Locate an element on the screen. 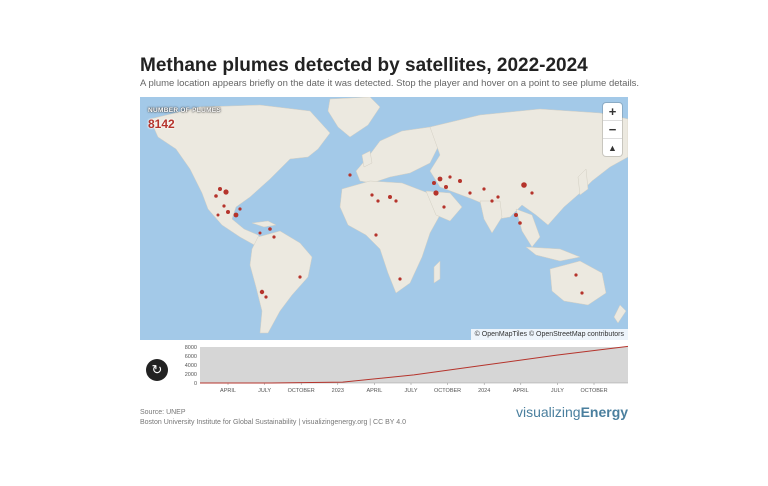  y-tick-label: 0 is located at coordinates (195, 384).